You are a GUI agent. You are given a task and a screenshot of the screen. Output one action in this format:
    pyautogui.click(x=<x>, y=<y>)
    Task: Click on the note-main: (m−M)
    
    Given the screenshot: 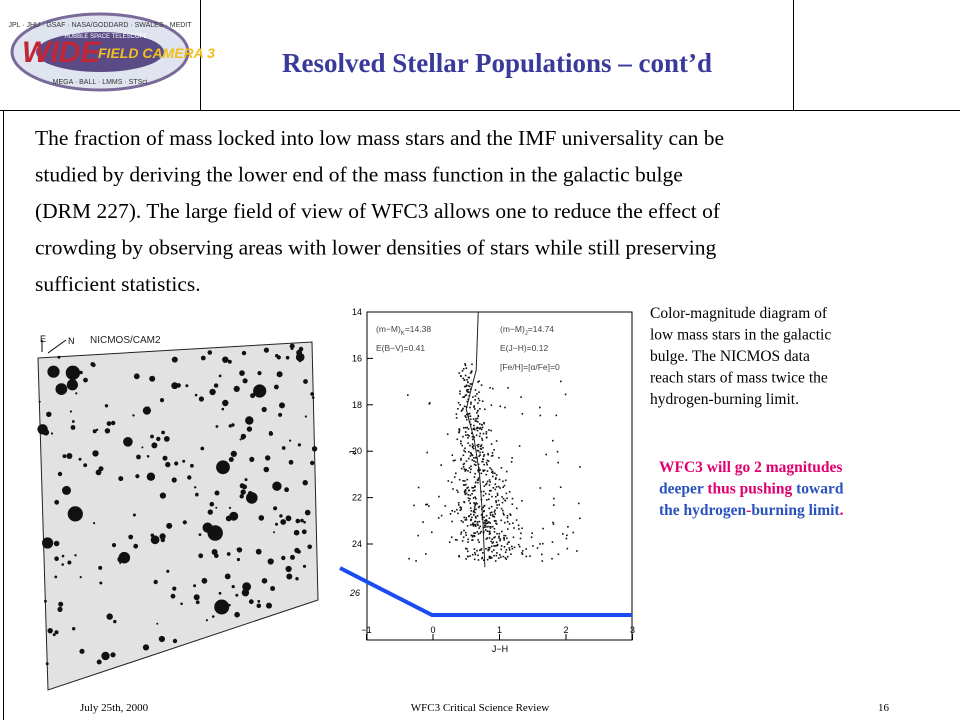 What is the action you would take?
    pyautogui.click(x=512, y=329)
    